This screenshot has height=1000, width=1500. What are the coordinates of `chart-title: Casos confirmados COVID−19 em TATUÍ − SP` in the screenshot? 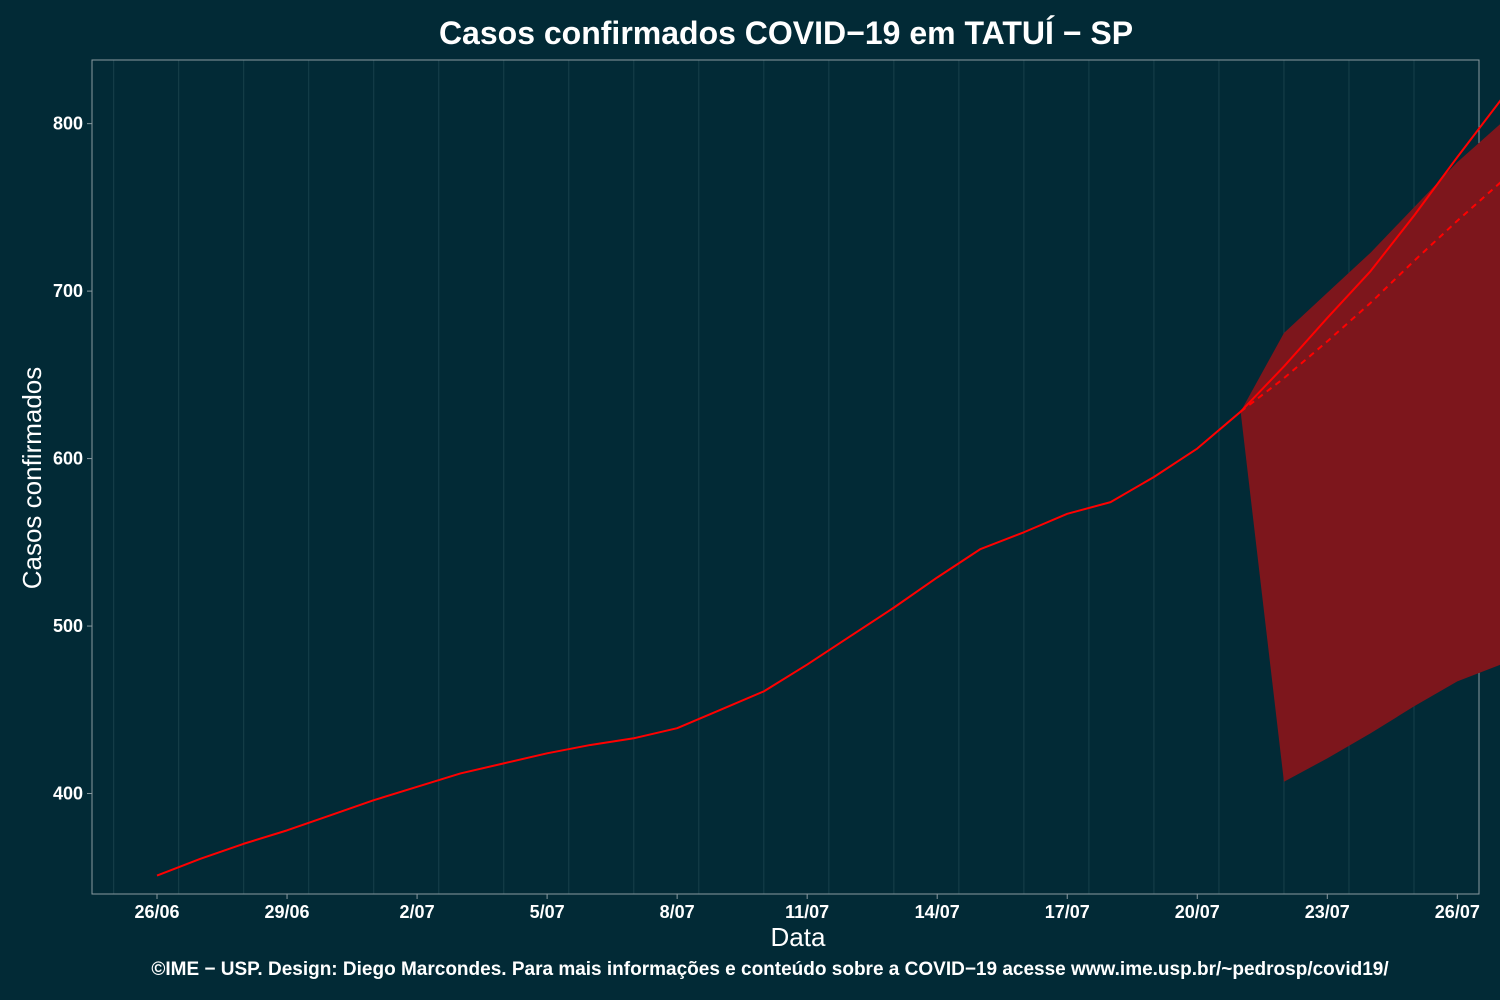 It's located at (786, 33).